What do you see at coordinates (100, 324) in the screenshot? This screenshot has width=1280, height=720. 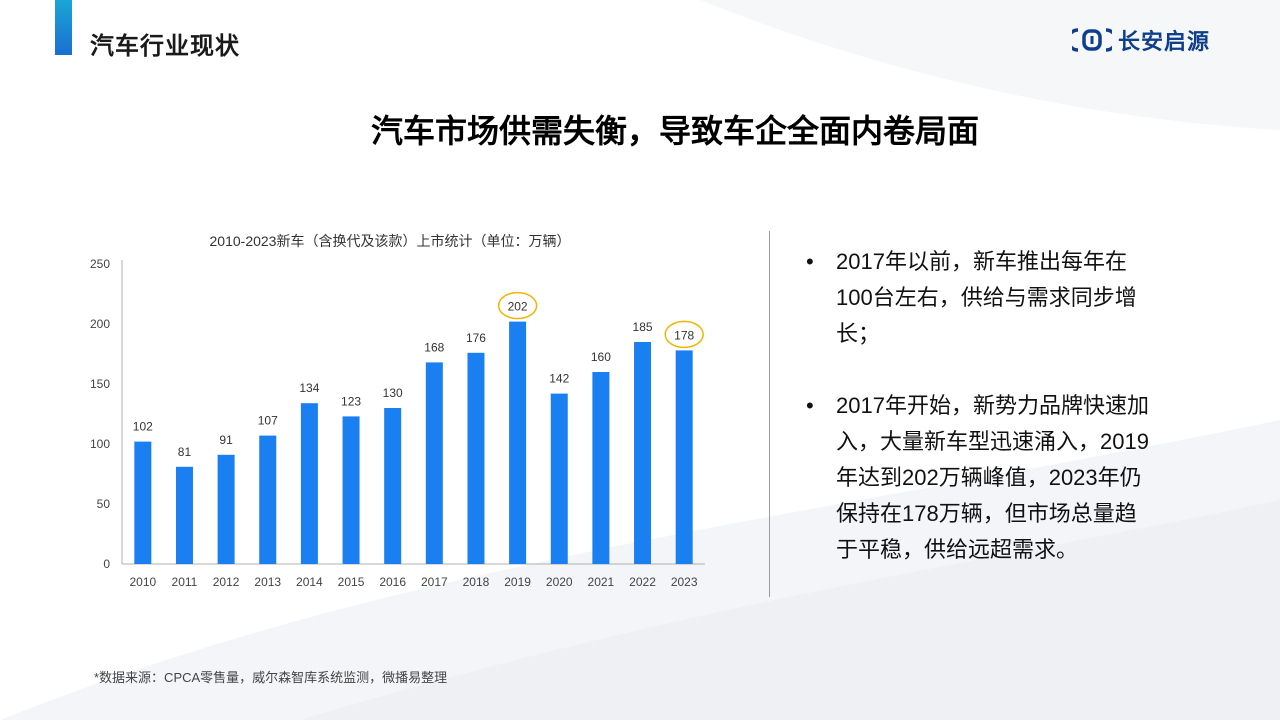 I see `y-tick-label: 200` at bounding box center [100, 324].